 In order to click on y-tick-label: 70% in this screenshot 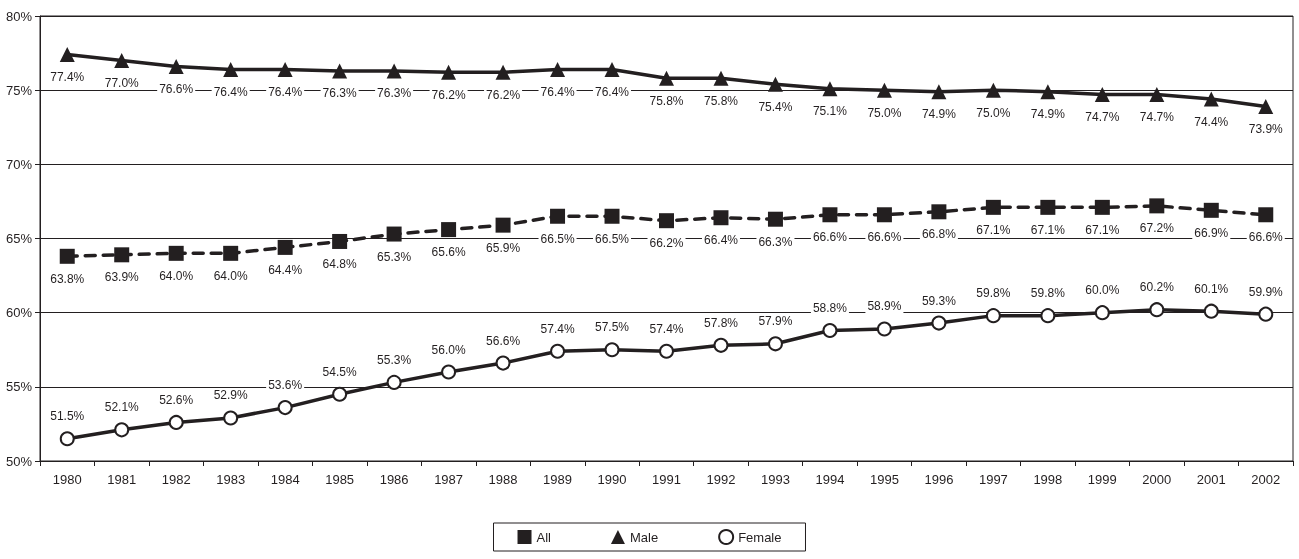, I will do `click(19, 164)`.